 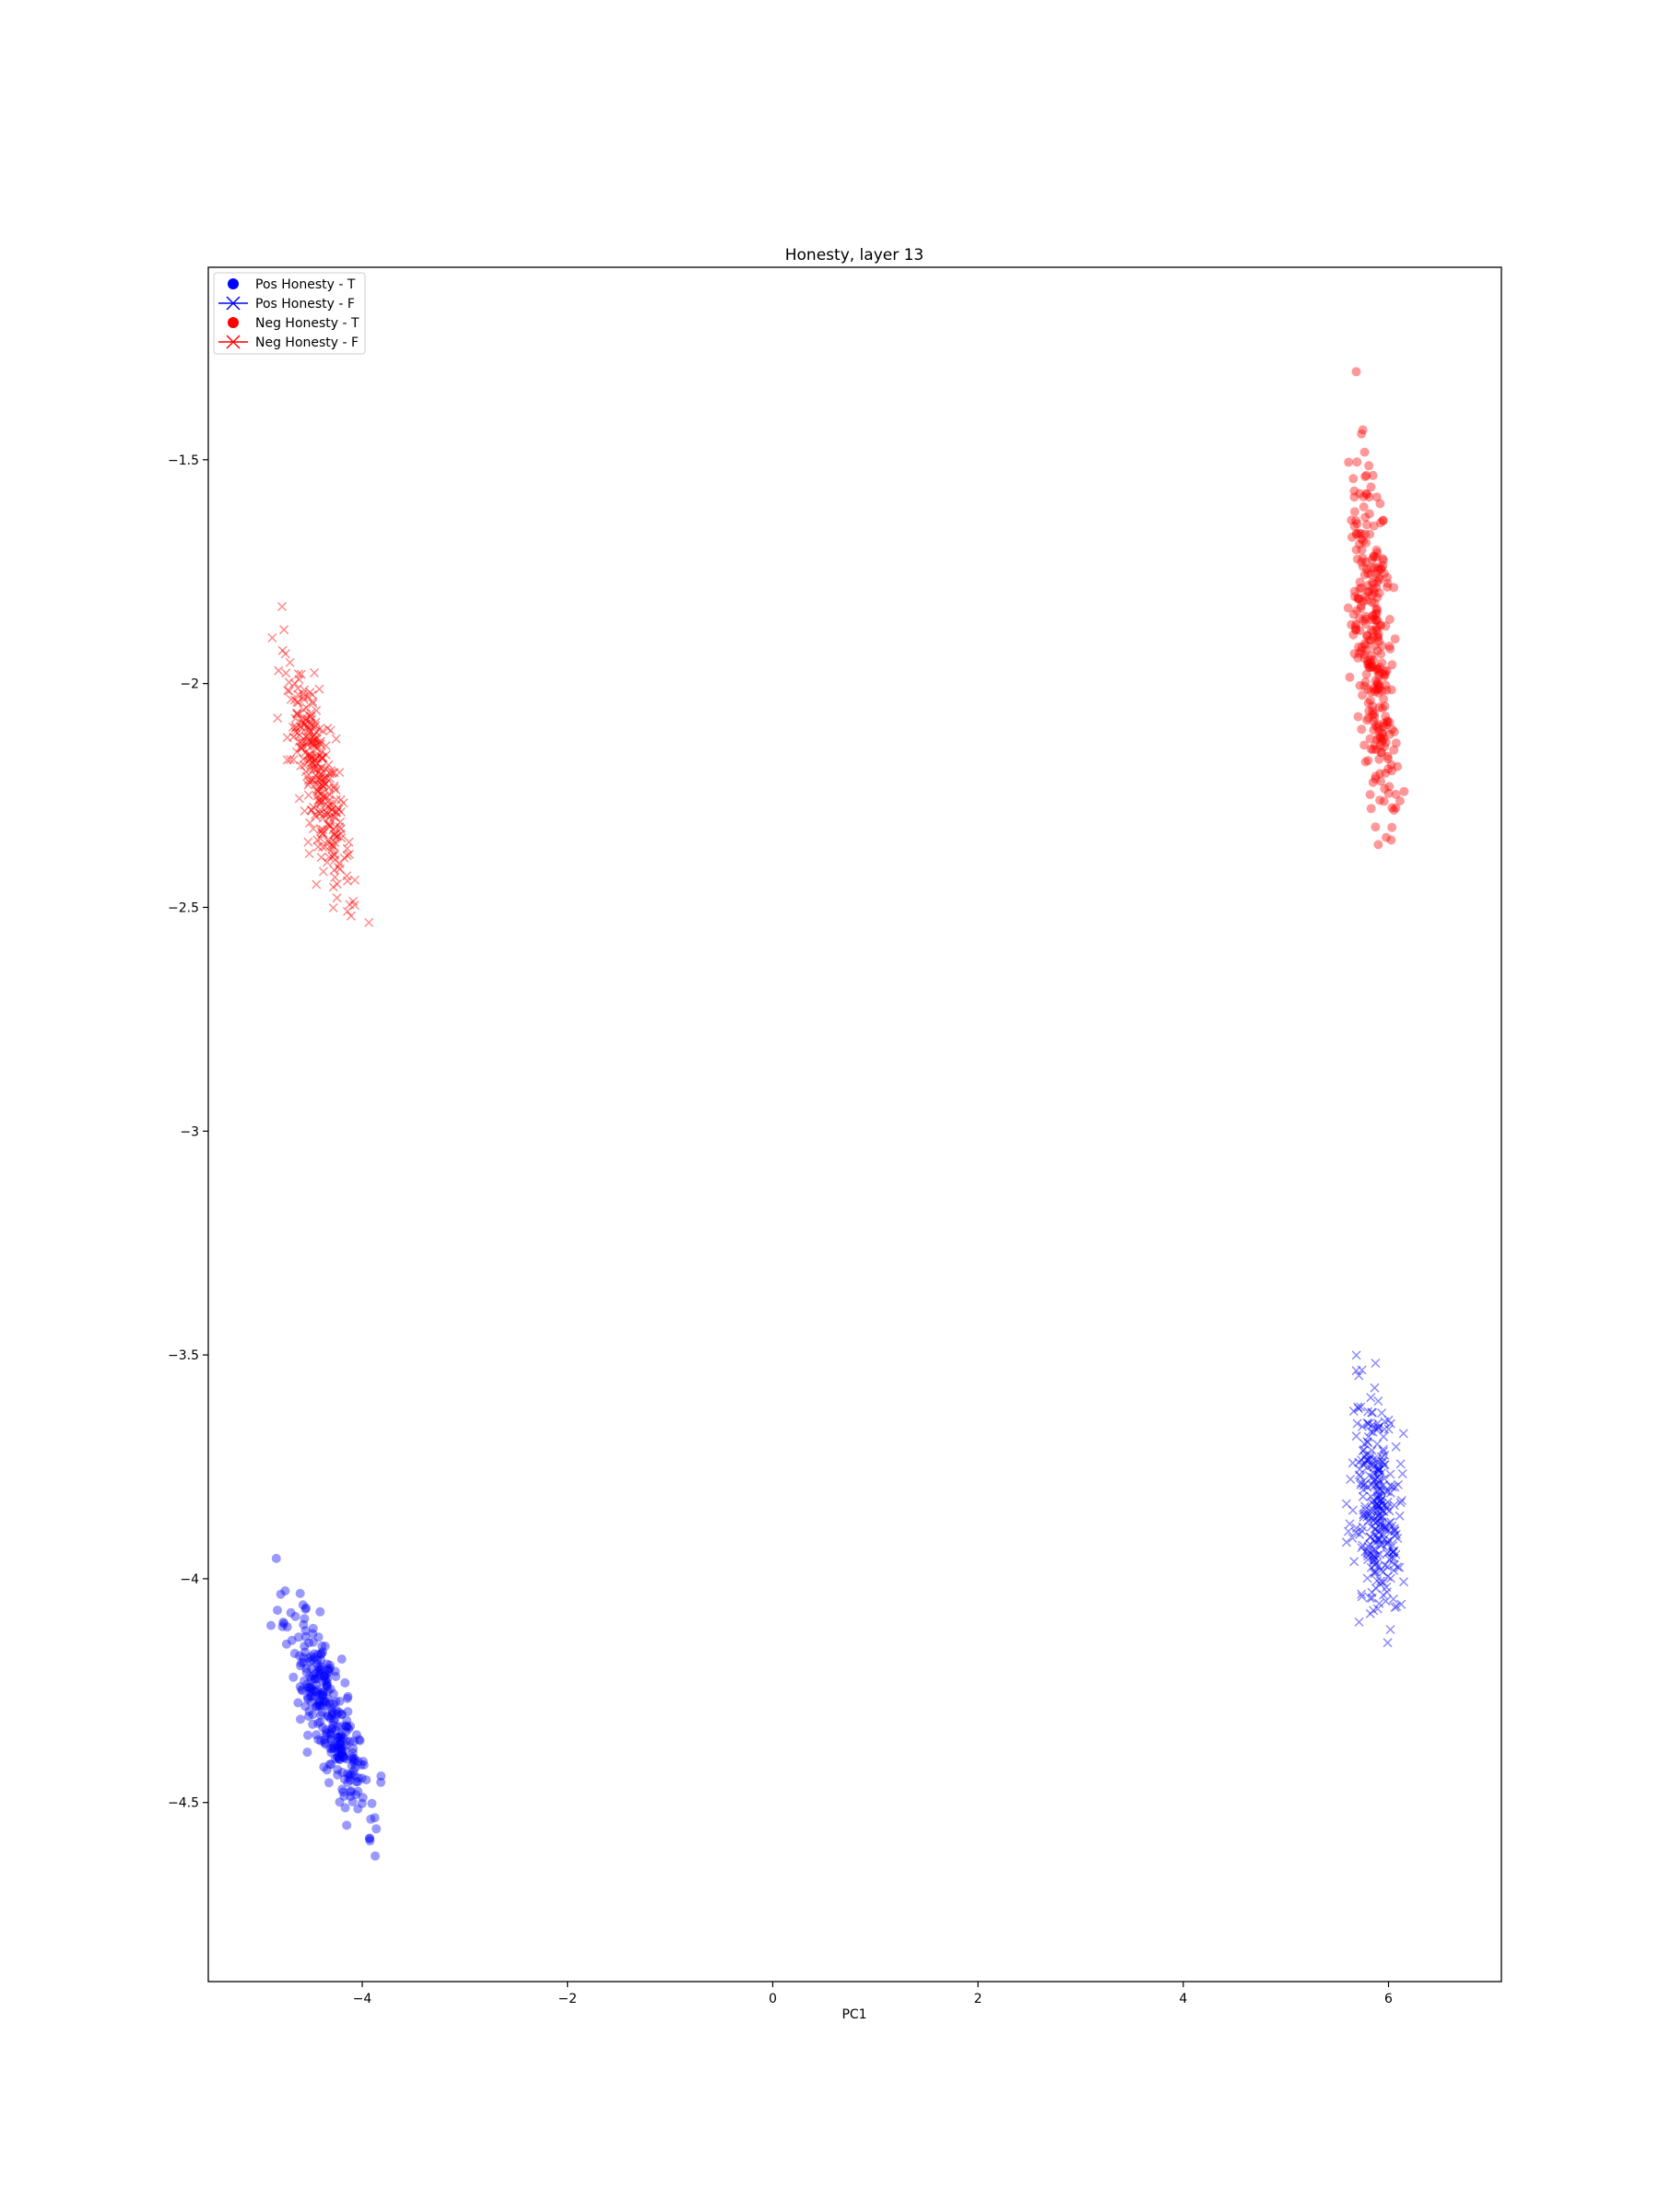 What do you see at coordinates (1183, 1999) in the screenshot?
I see `x-tick-label: 4` at bounding box center [1183, 1999].